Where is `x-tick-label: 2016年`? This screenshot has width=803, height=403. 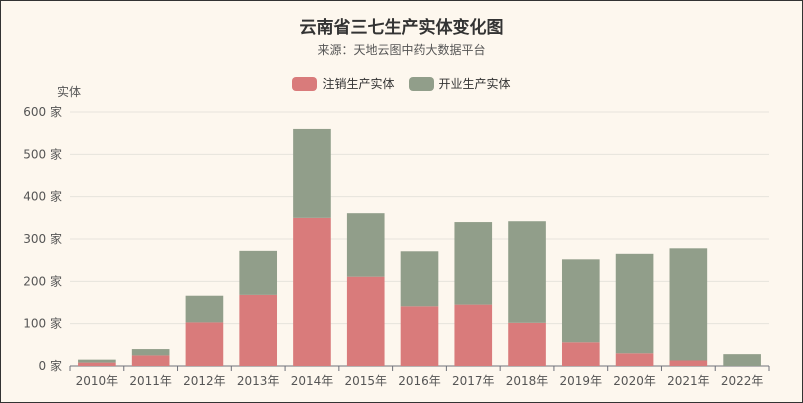
x-tick-label: 2016年 is located at coordinates (419, 381).